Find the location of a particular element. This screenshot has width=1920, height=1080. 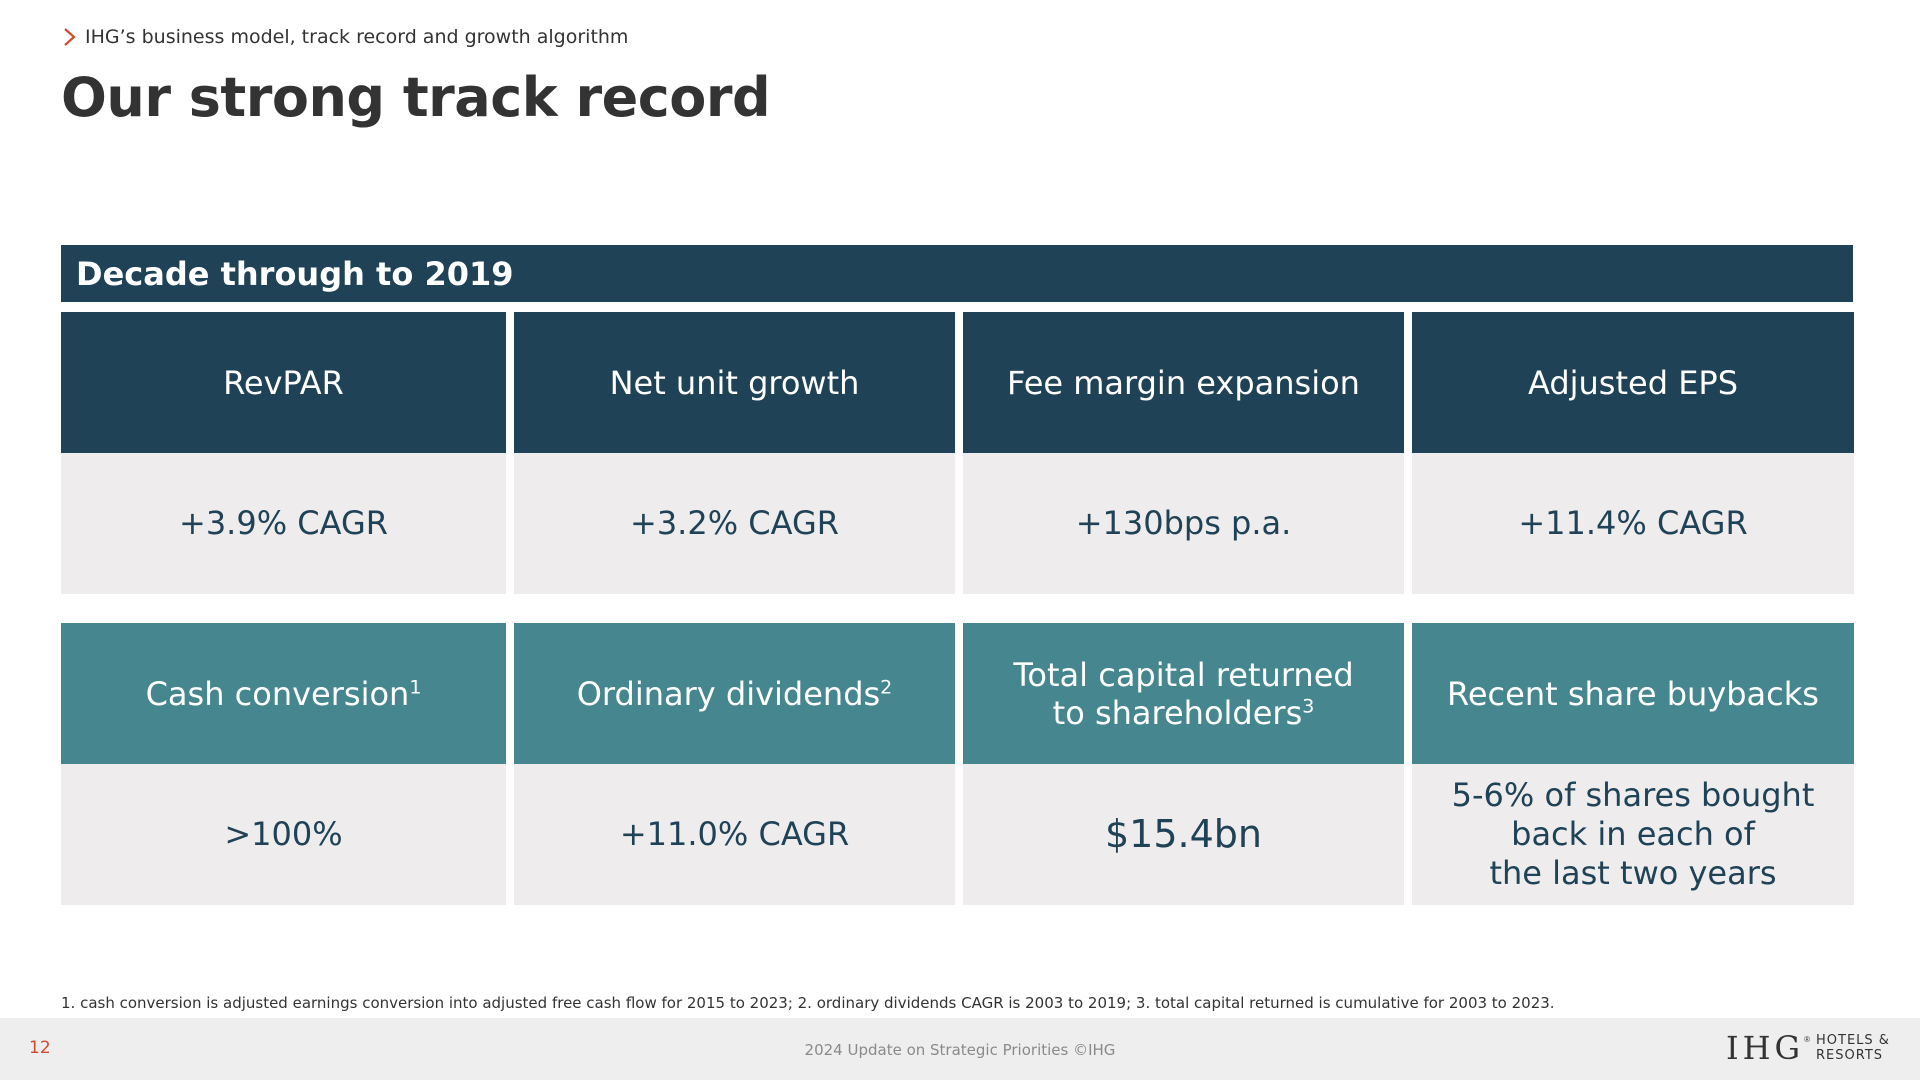

metric-heading-total-capital-returned: Total capital returned to shareholders3 is located at coordinates (1183, 693).